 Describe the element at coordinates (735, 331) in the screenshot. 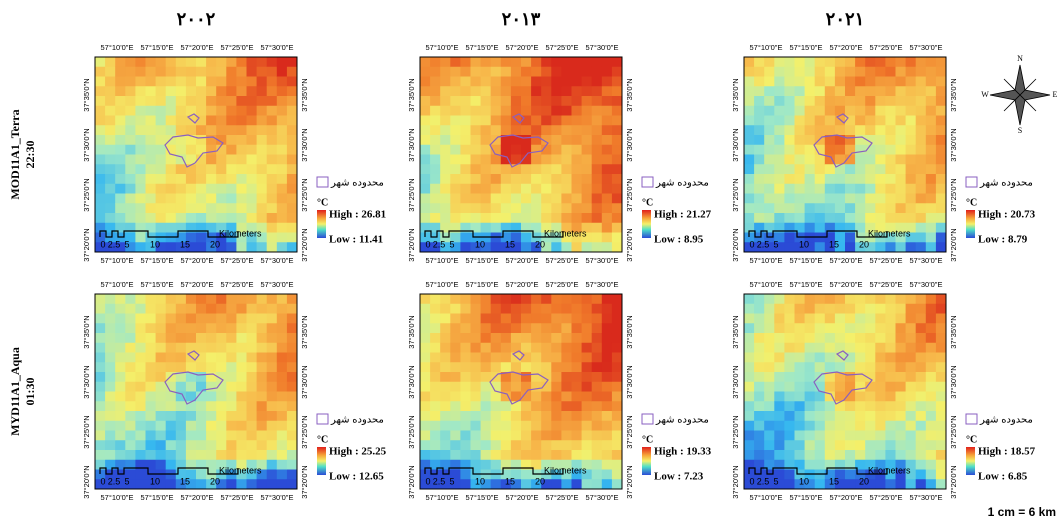

I see `lat-label-left: 37°35'0"N` at that location.